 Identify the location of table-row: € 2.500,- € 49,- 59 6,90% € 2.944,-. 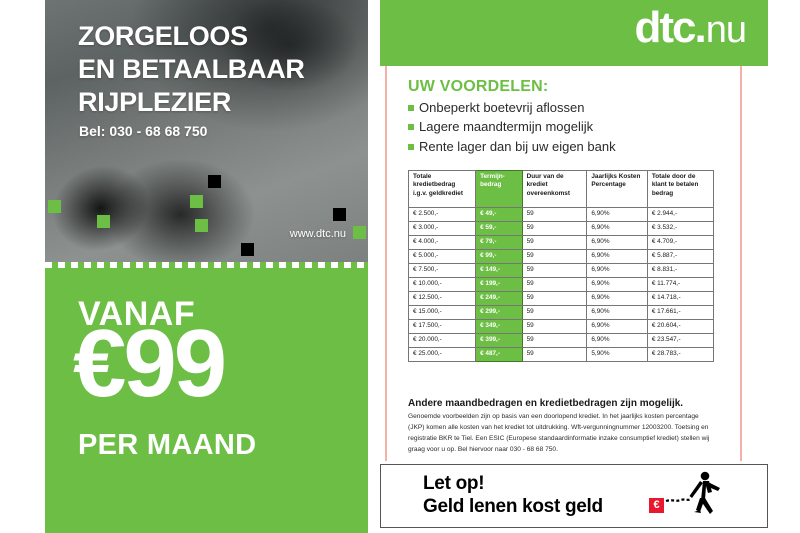
(561, 214).